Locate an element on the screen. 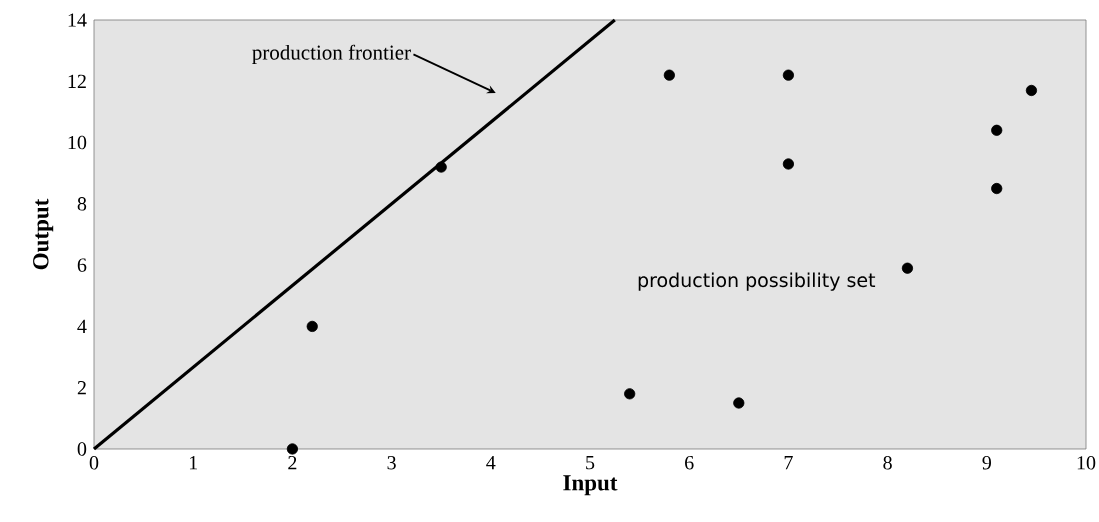  annotation: production frontier is located at coordinates (331, 54).